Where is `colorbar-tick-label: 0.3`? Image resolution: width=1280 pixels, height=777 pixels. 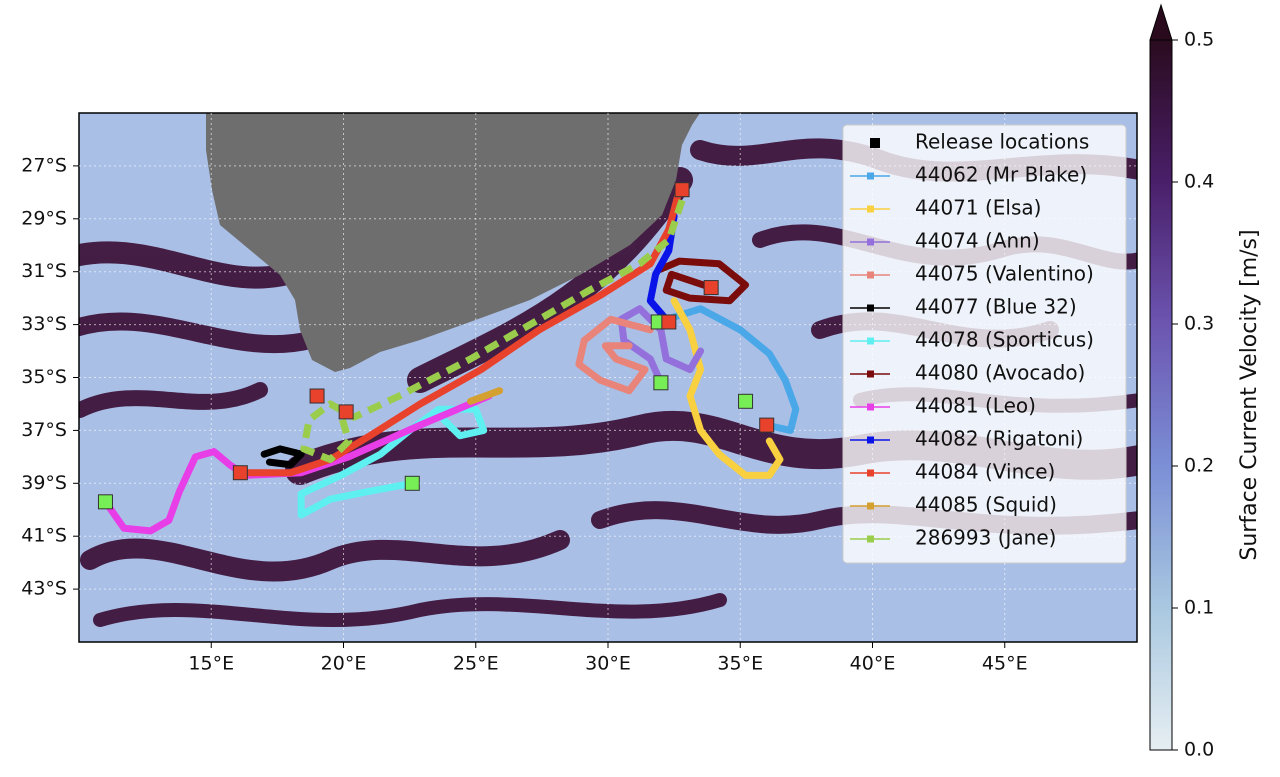 colorbar-tick-label: 0.3 is located at coordinates (1199, 324).